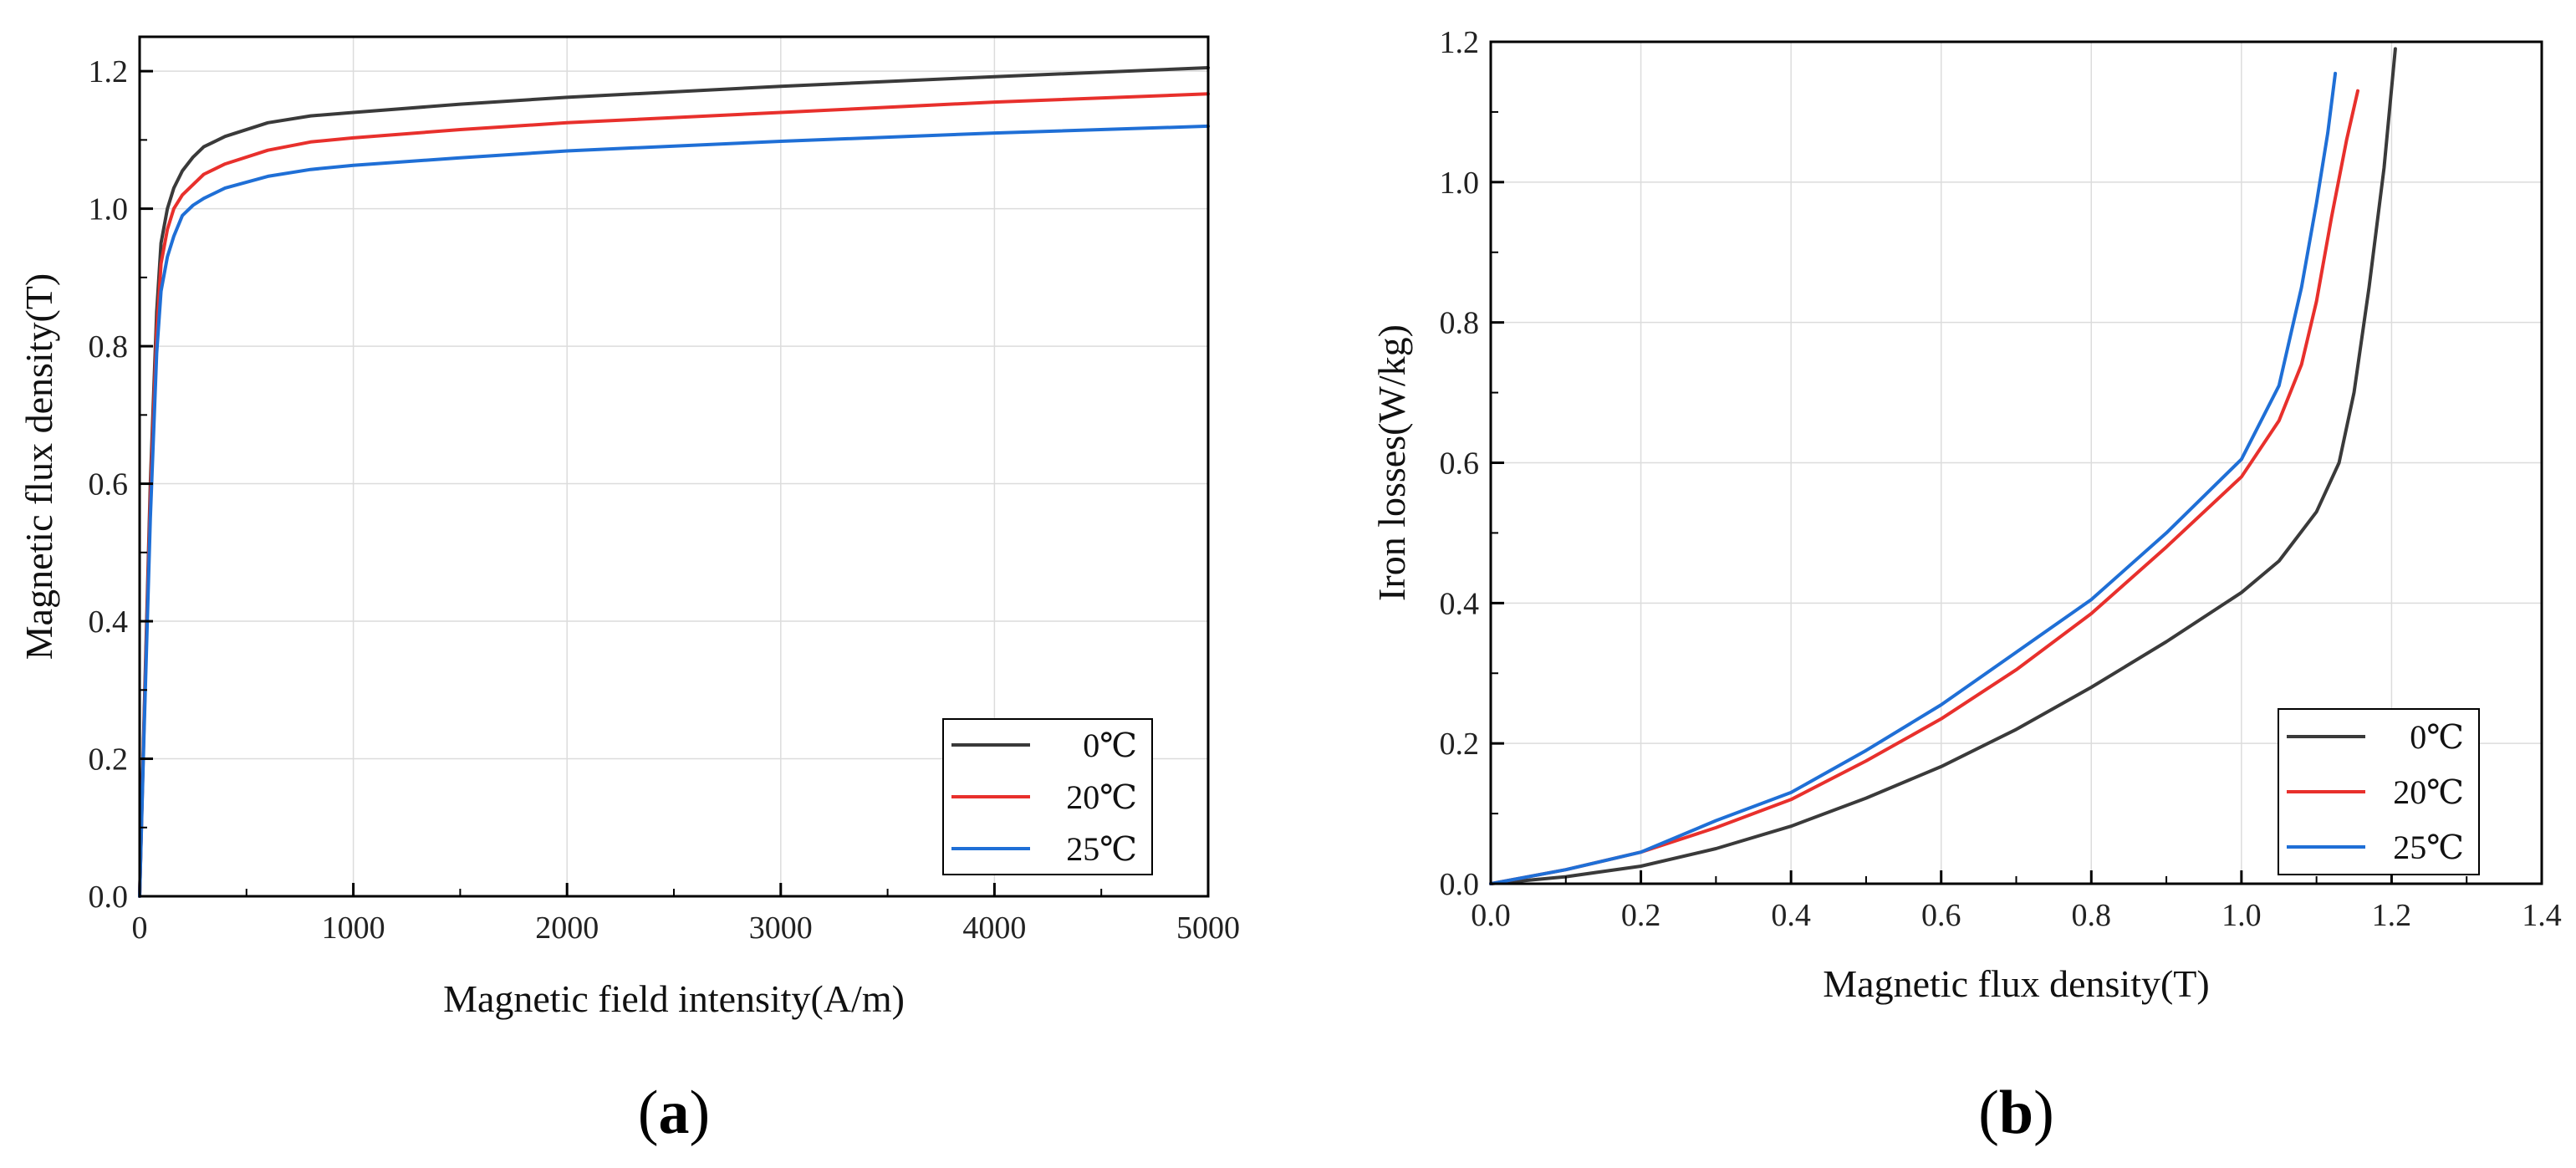 Image resolution: width=2576 pixels, height=1168 pixels. What do you see at coordinates (1460, 42) in the screenshot?
I see `y-tick-label-b-6: 1.2` at bounding box center [1460, 42].